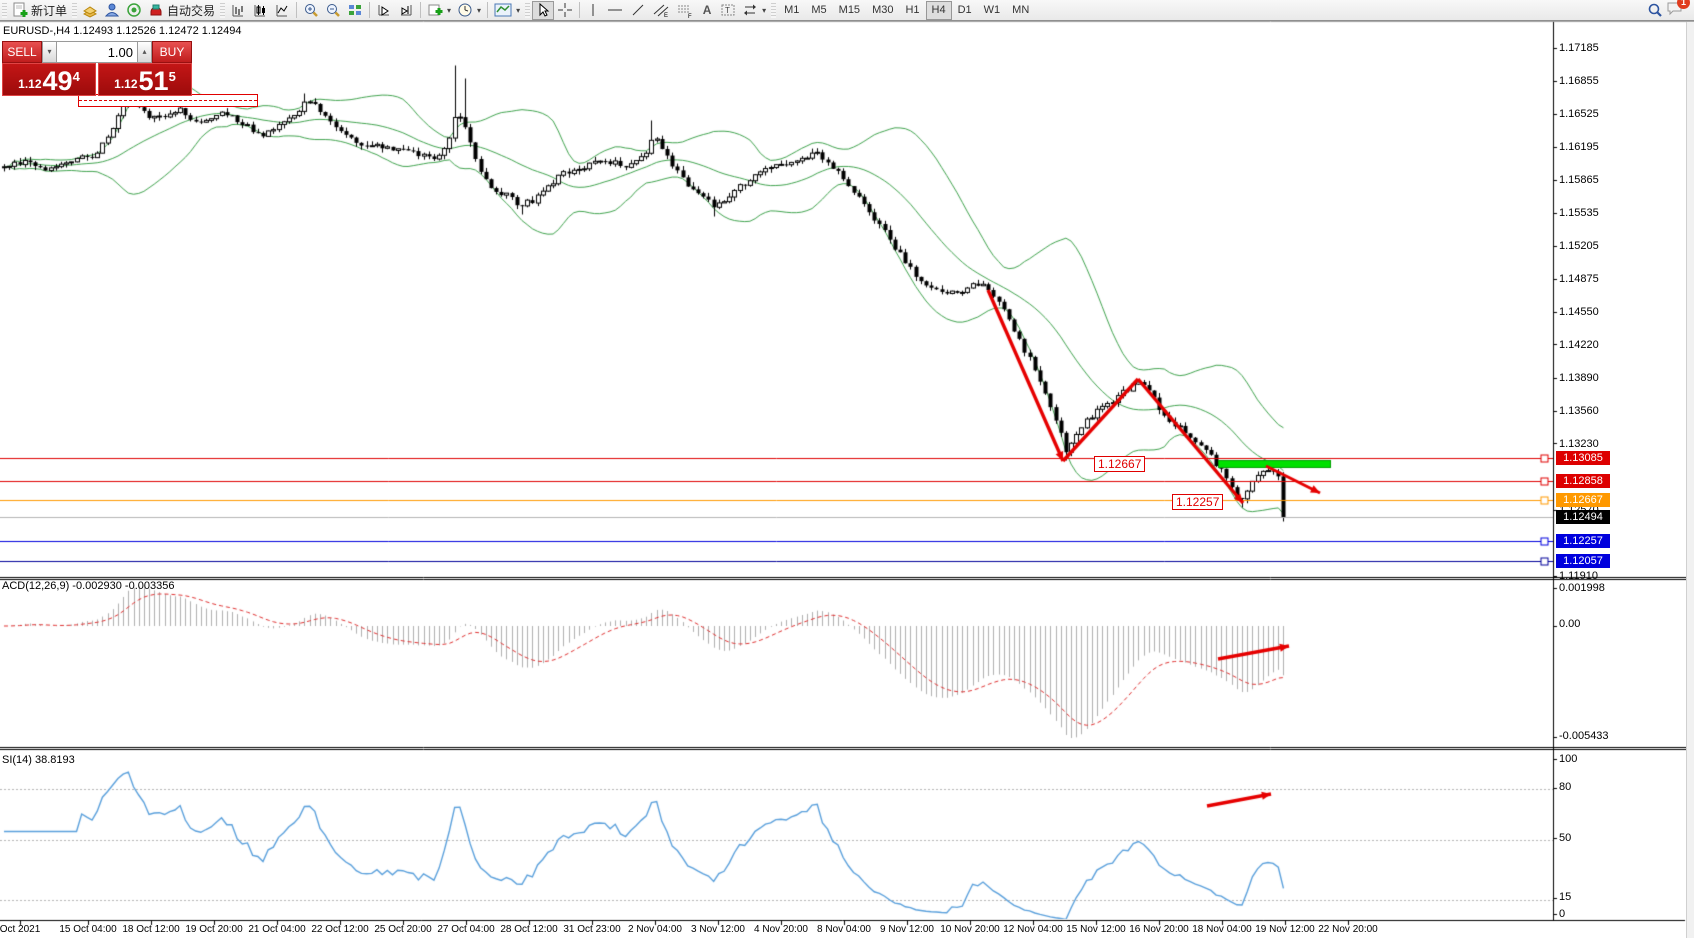 This screenshot has height=938, width=1694. I want to click on volume-up-button: ▴, so click(144, 52).